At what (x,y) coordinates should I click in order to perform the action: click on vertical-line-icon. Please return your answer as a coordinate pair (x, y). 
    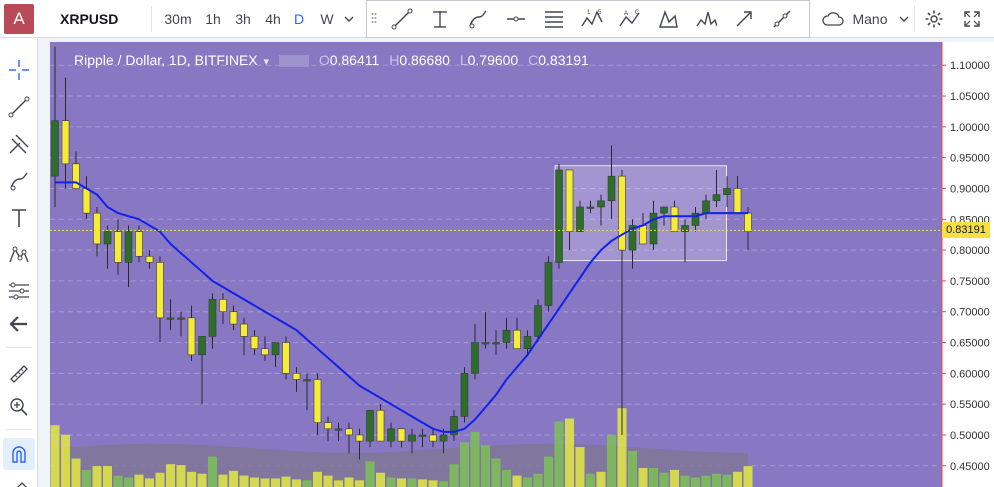
    Looking at the image, I should click on (440, 19).